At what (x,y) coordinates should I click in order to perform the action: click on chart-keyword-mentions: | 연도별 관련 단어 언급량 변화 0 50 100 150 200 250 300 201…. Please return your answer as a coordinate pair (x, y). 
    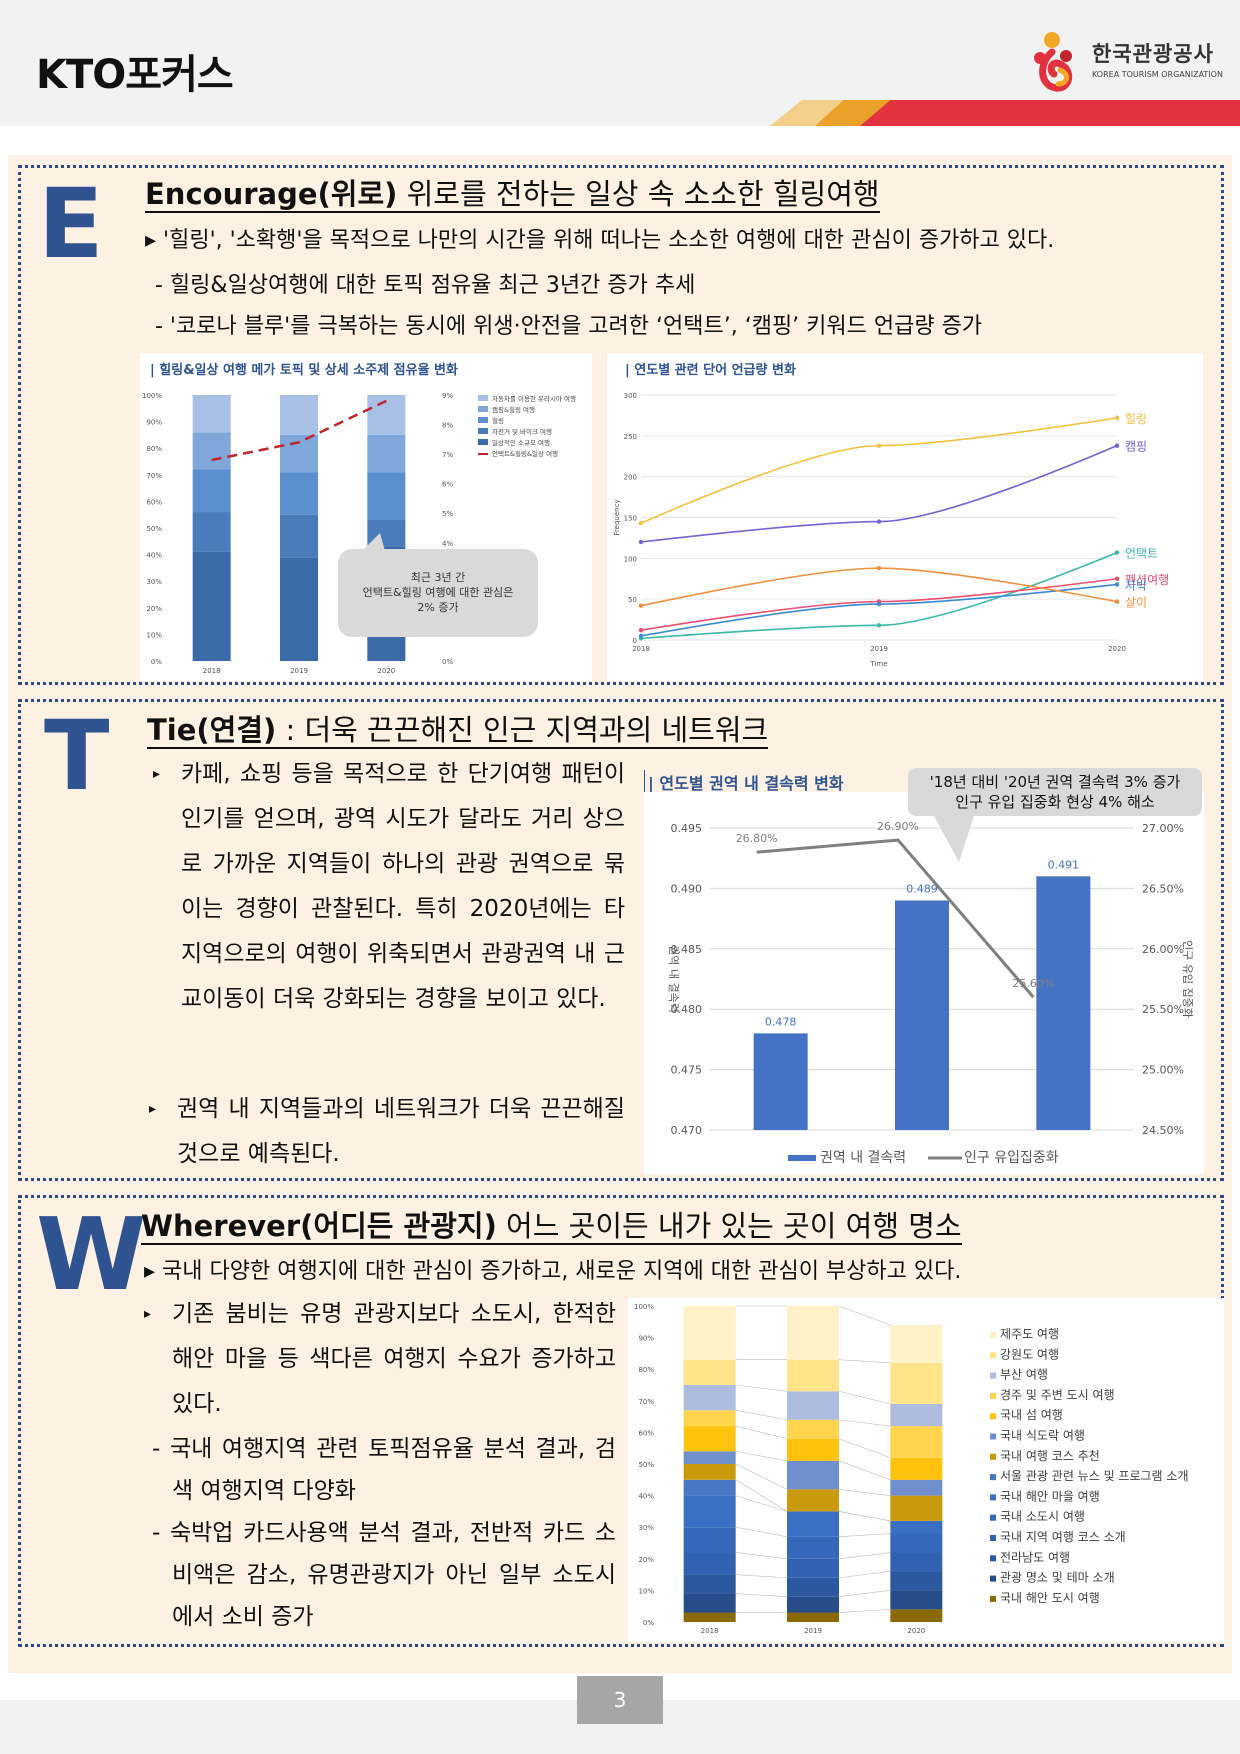
    Looking at the image, I should click on (905, 517).